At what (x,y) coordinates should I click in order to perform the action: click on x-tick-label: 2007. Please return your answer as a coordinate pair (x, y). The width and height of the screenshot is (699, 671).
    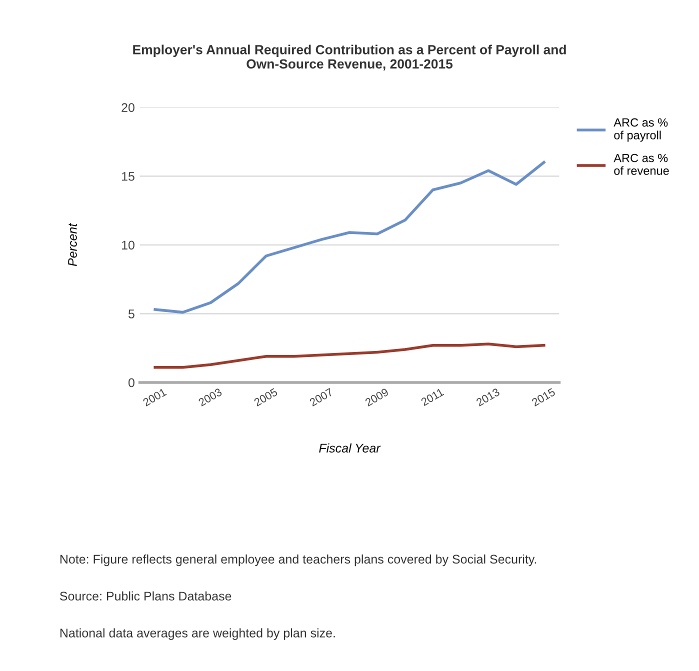
    Looking at the image, I should click on (321, 397).